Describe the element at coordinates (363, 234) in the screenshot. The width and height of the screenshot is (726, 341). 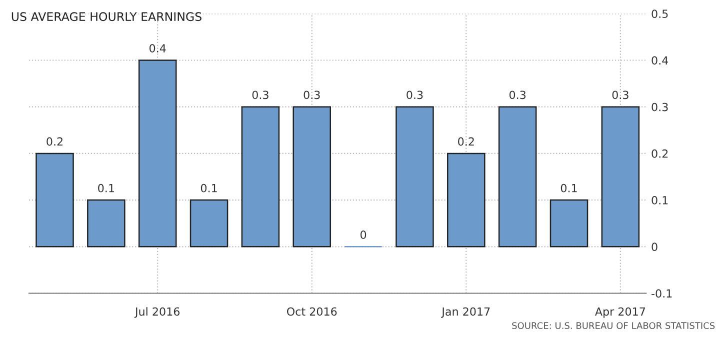
I see `data-label: 0` at that location.